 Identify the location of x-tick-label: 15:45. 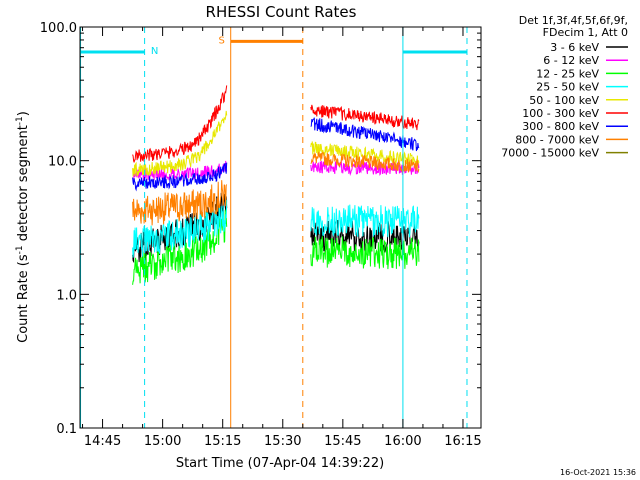
(342, 441).